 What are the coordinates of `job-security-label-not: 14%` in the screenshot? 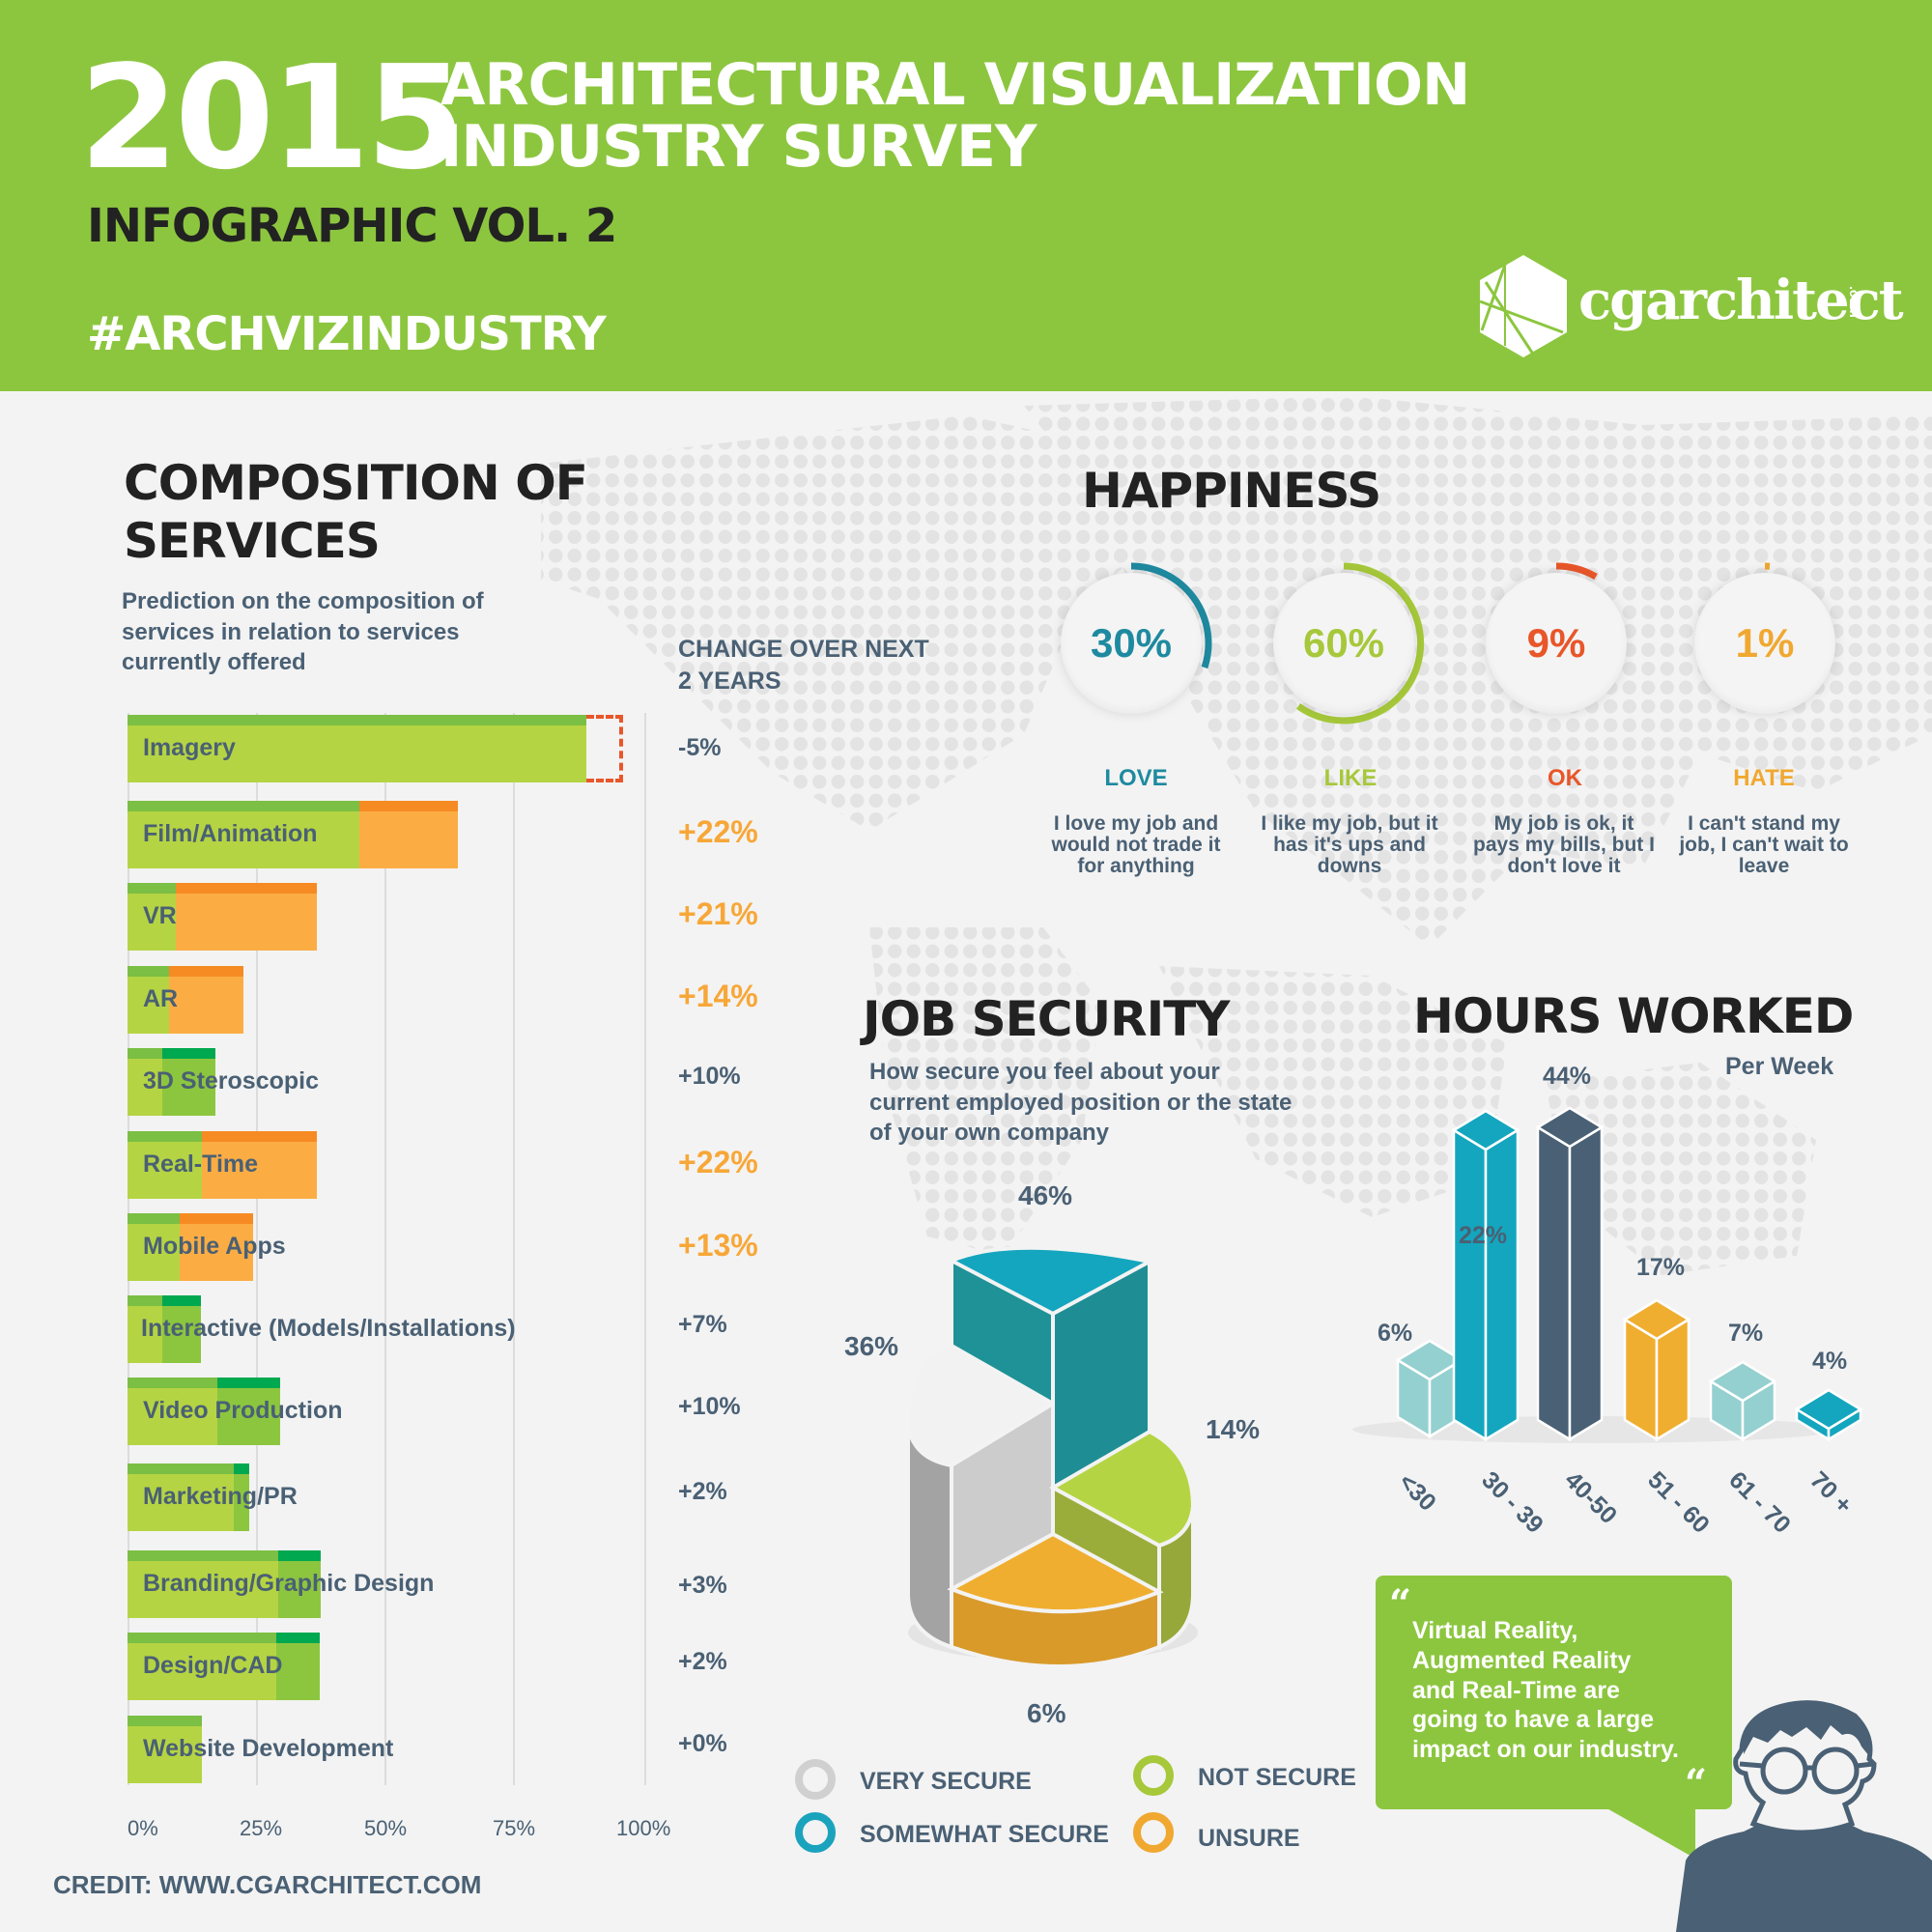 It's located at (1233, 1429).